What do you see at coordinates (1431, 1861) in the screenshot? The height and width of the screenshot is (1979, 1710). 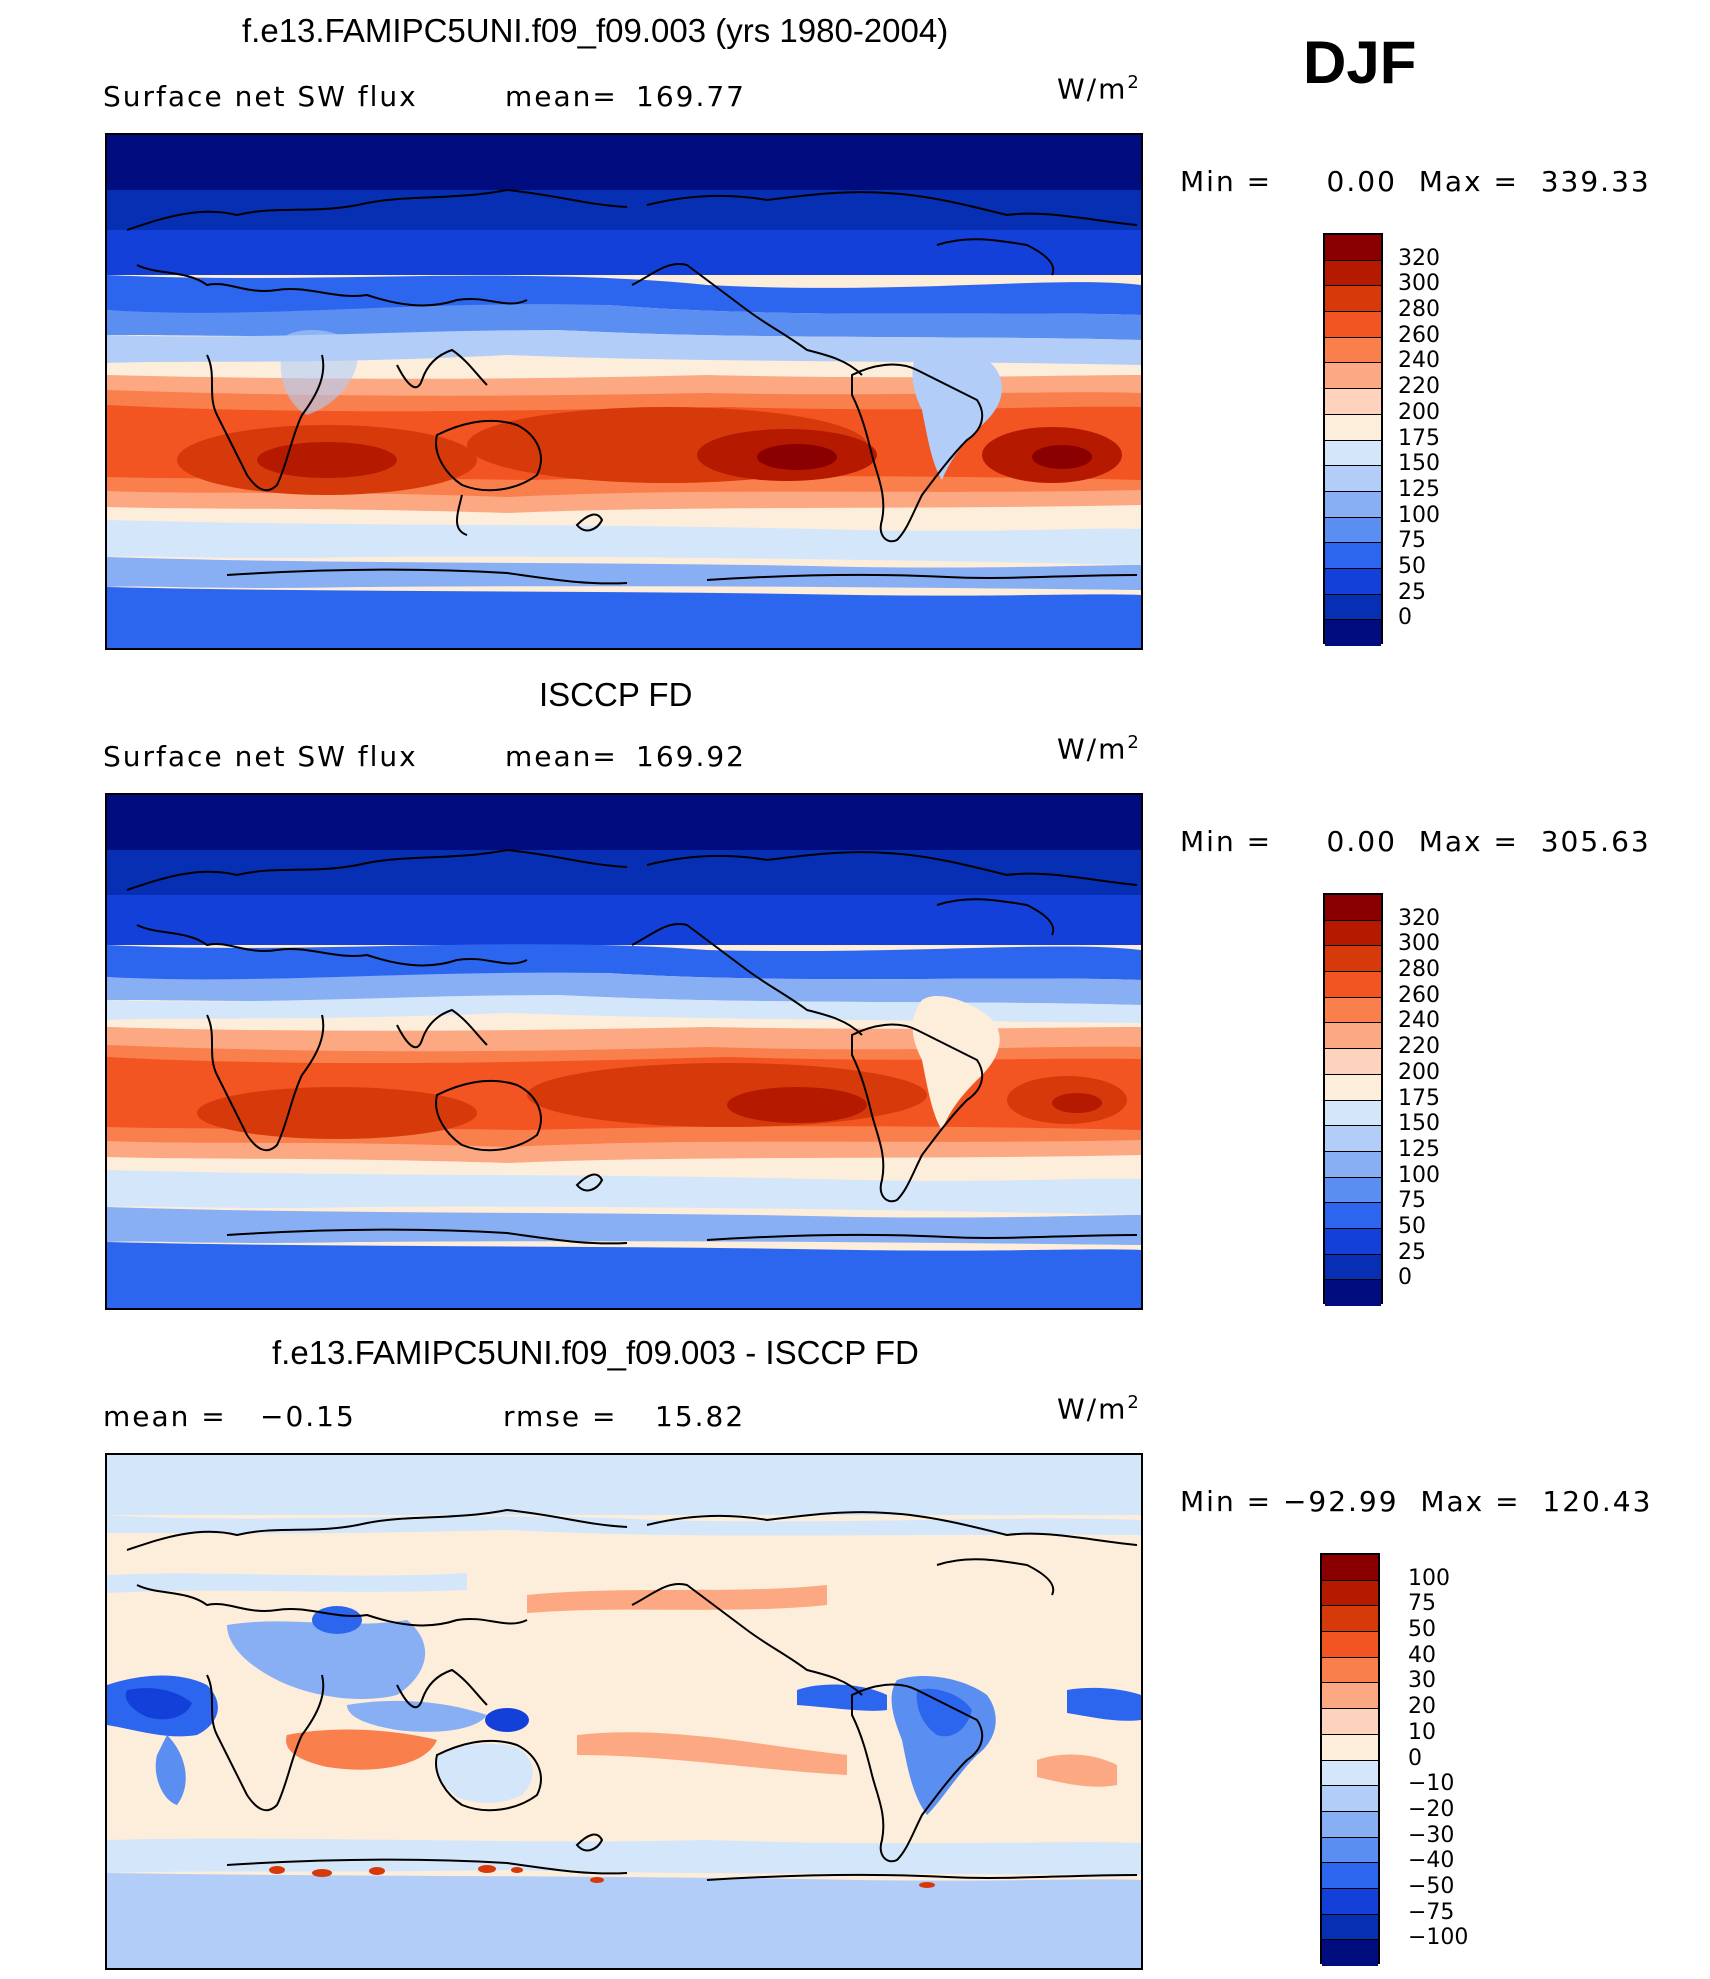 I see `colorbar-tick-label: −40` at bounding box center [1431, 1861].